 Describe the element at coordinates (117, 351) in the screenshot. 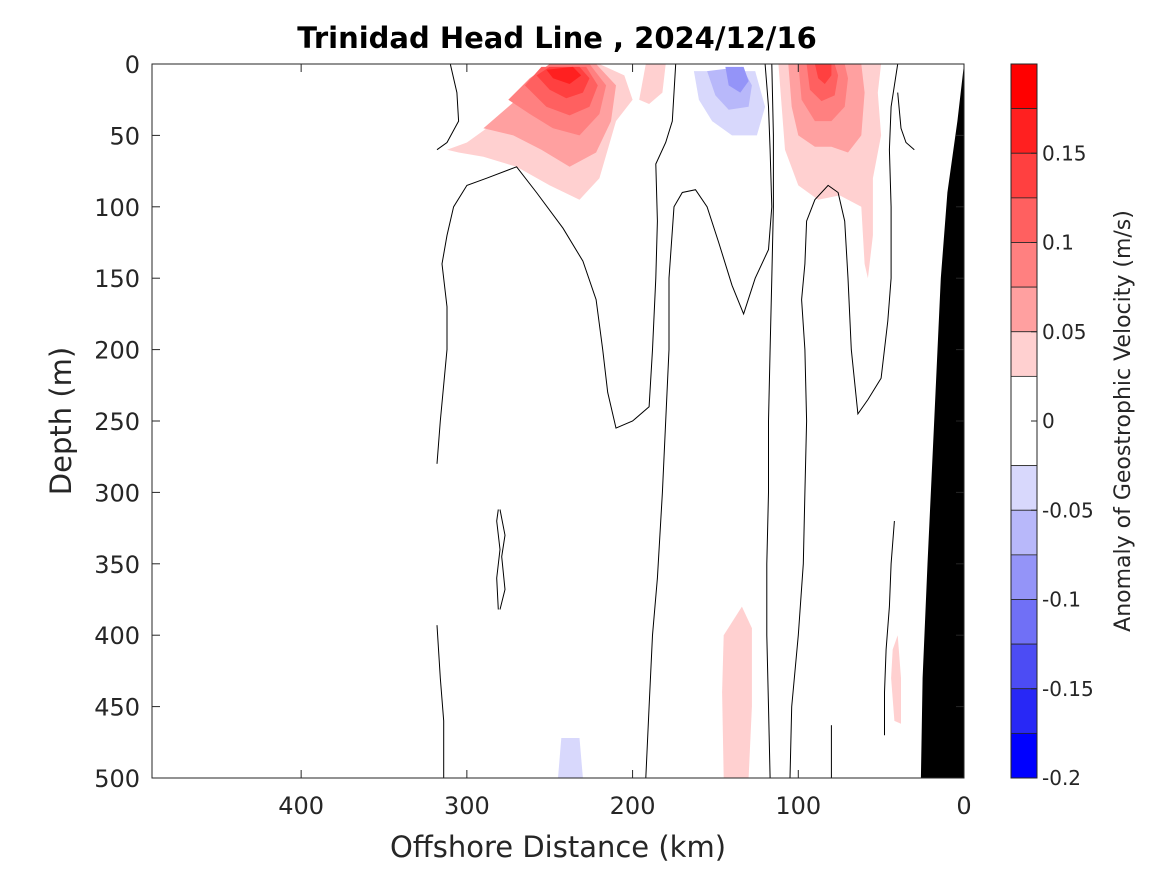

I see `y-tick-label: 200` at that location.